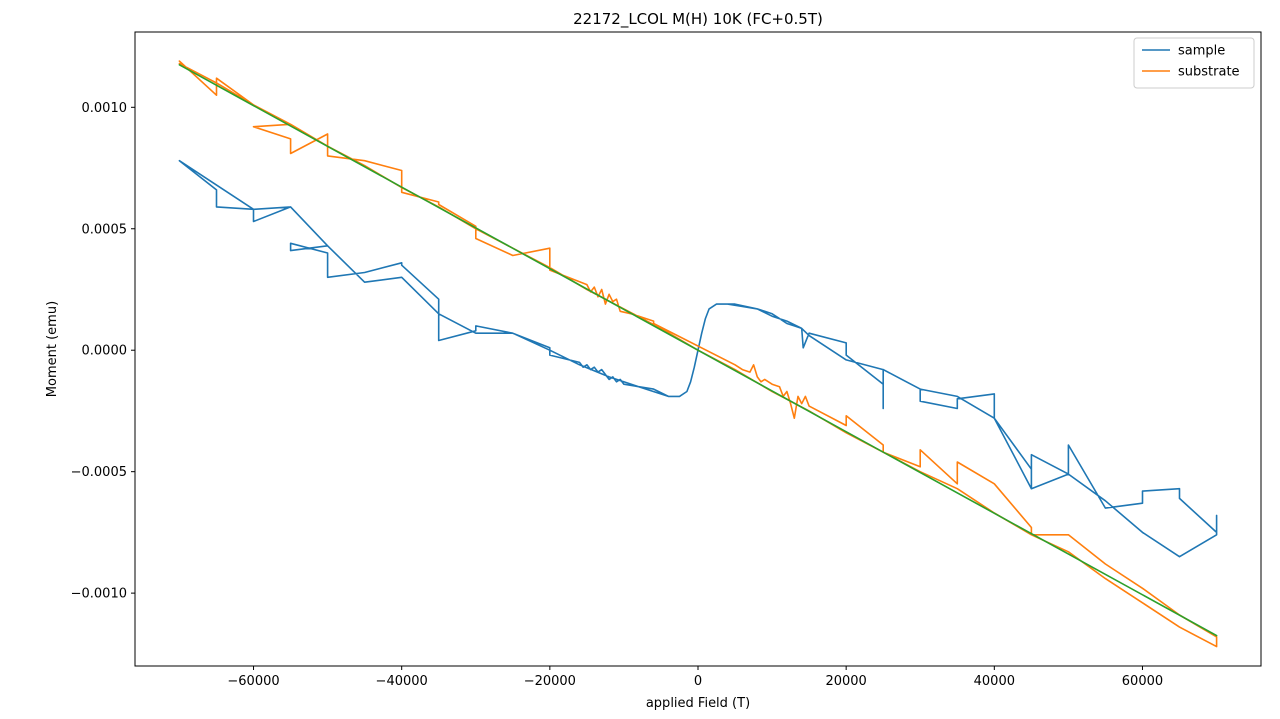 This screenshot has height=719, width=1280. What do you see at coordinates (99, 594) in the screenshot?
I see `y-tick-label: −0.0010` at bounding box center [99, 594].